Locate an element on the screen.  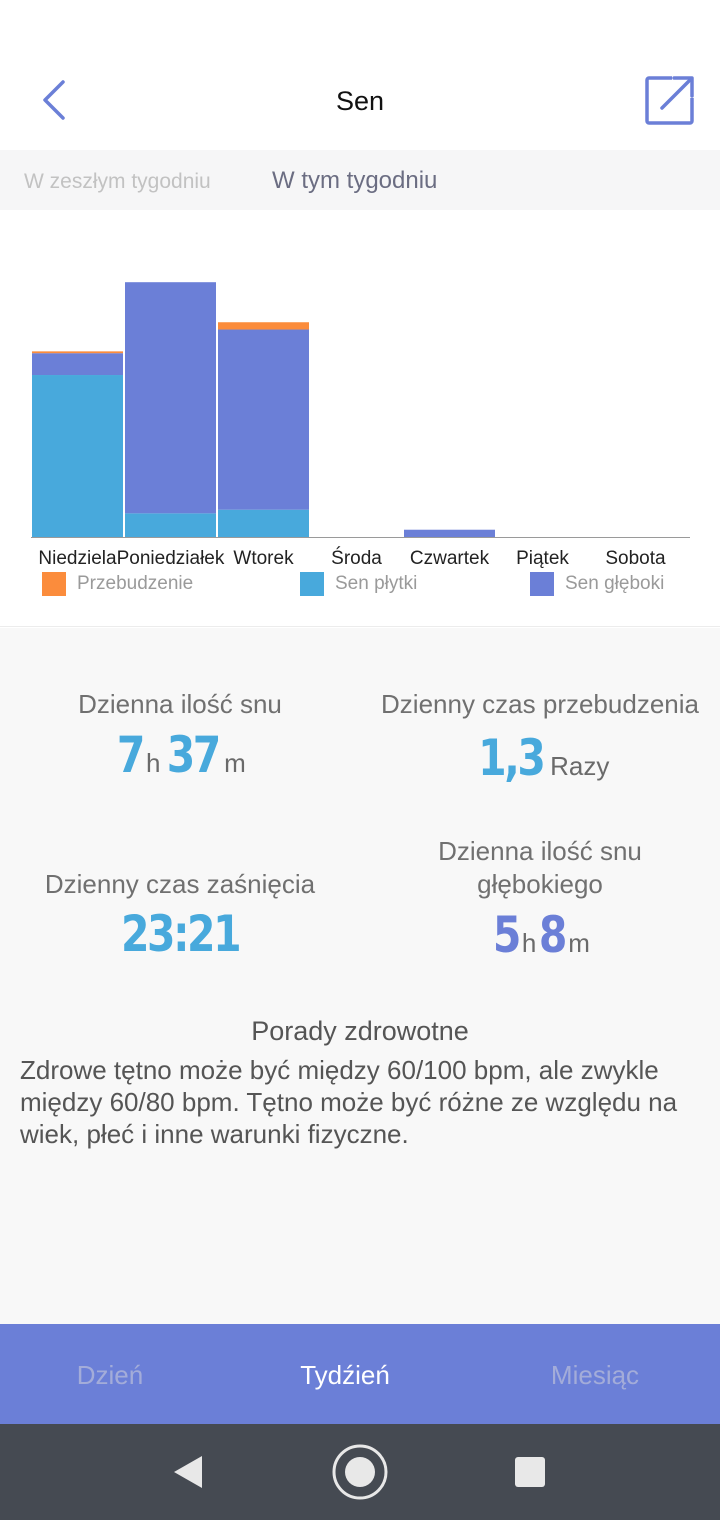
daily-sleep-minutes: 37 is located at coordinates (193, 755).